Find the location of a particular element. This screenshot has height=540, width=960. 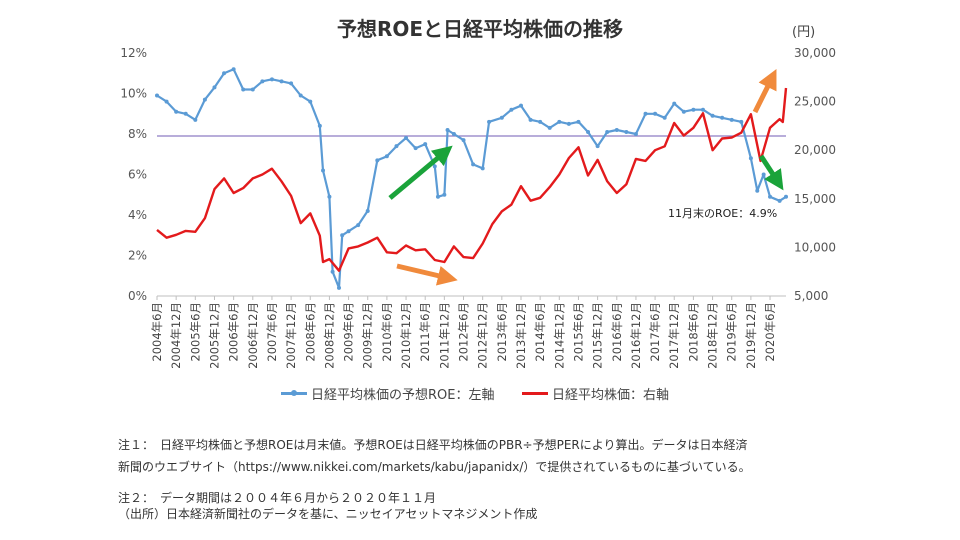

x-tick-label: 2016年6月 is located at coordinates (617, 332).